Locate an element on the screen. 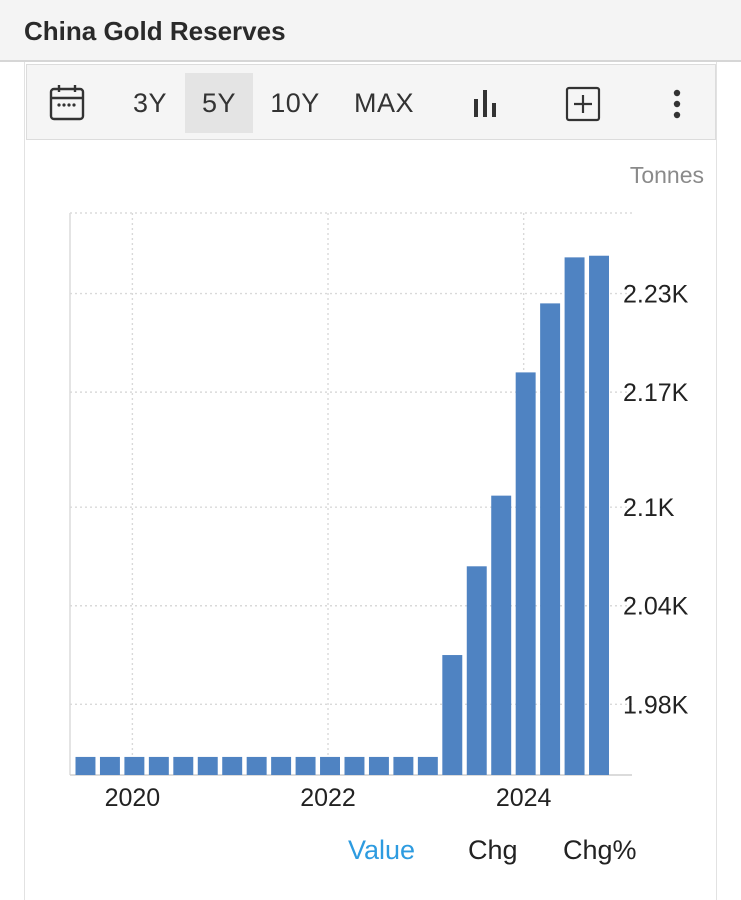 This screenshot has height=900, width=741. y-tick-label: 2.23K is located at coordinates (656, 295).